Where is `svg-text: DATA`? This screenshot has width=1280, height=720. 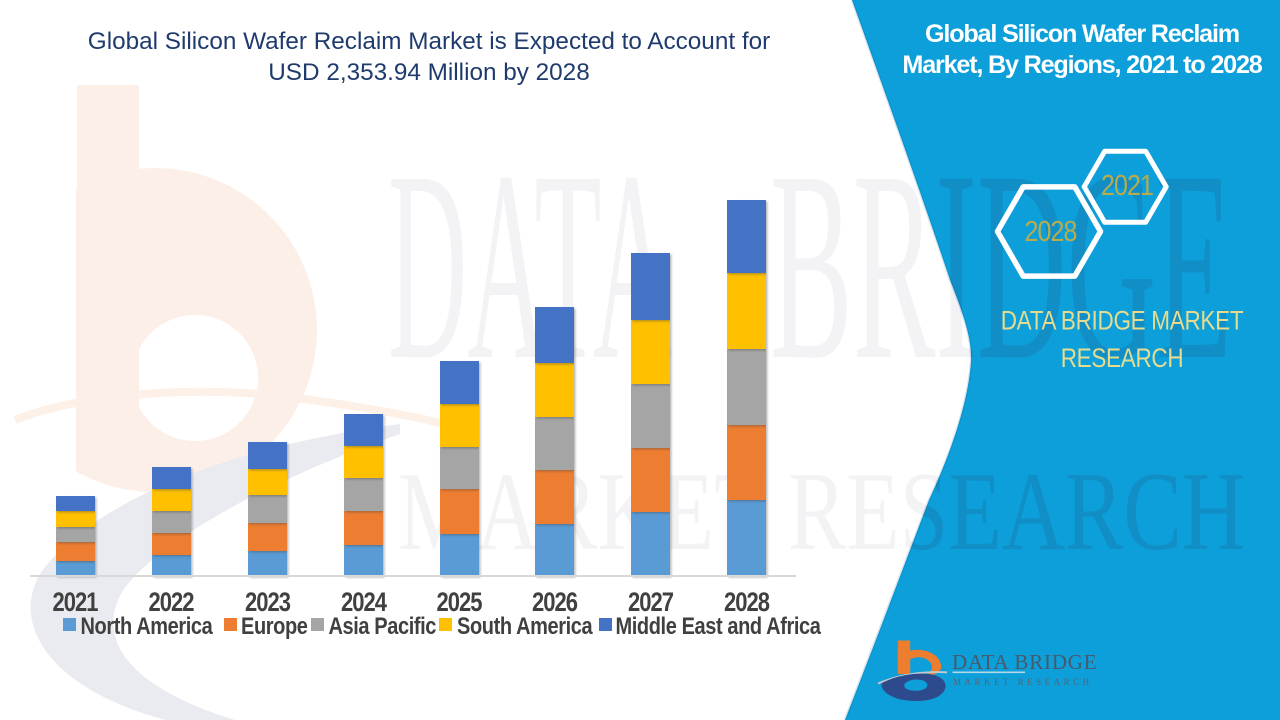
svg-text: DATA is located at coordinates (530, 265).